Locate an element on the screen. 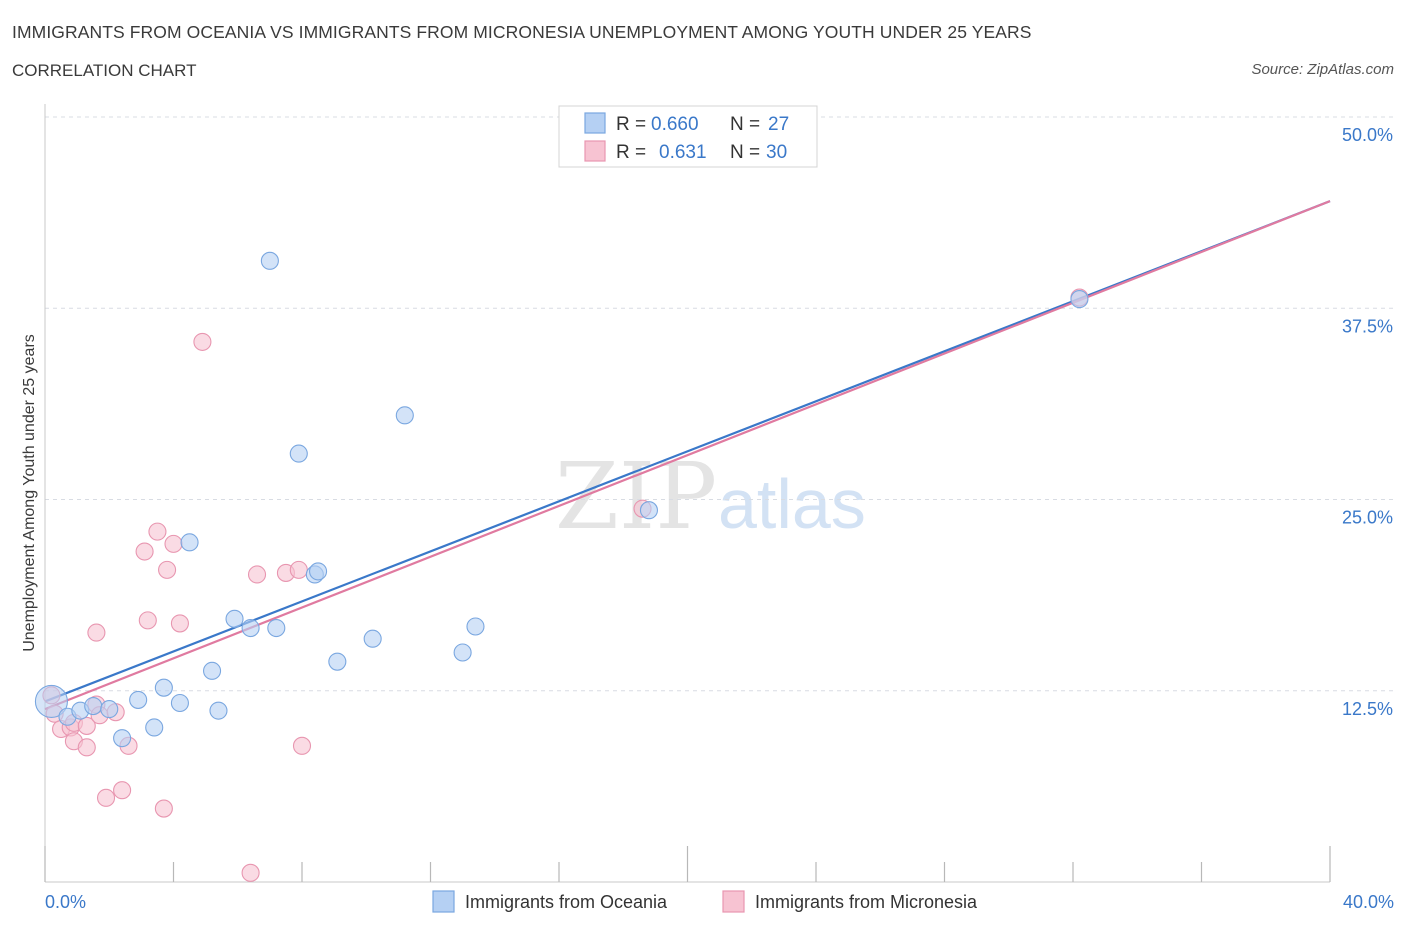  stats-oceania-swatch is located at coordinates (595, 123).